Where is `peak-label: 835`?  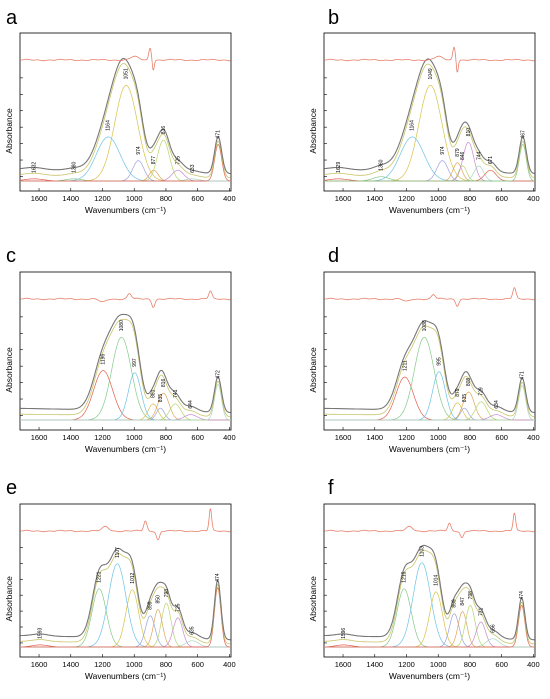
peak-label: 835 is located at coordinates (465, 398).